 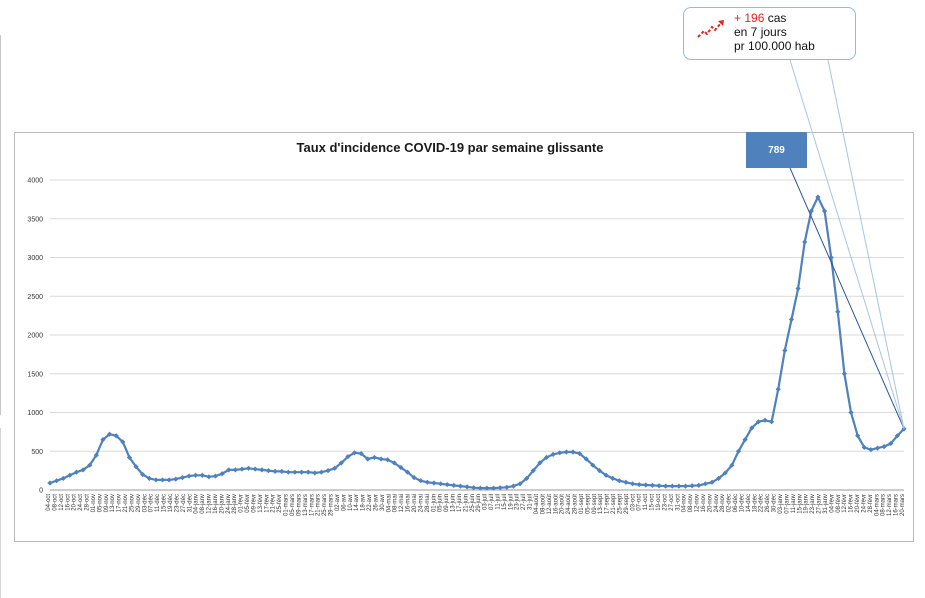 I want to click on x-tick-label-69: 07-juil, so click(x=492, y=502).